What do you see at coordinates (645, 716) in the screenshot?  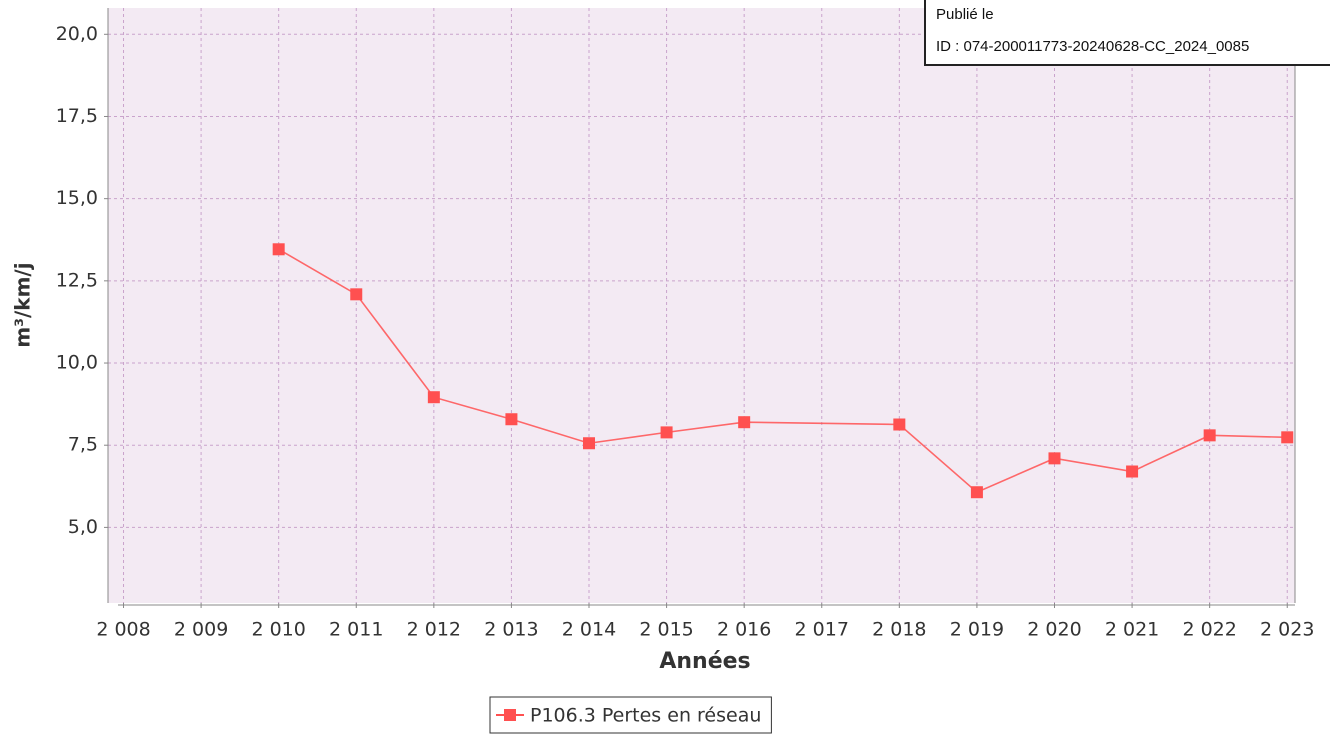 I see `legend-label: P106.3 Pertes en réseau` at bounding box center [645, 716].